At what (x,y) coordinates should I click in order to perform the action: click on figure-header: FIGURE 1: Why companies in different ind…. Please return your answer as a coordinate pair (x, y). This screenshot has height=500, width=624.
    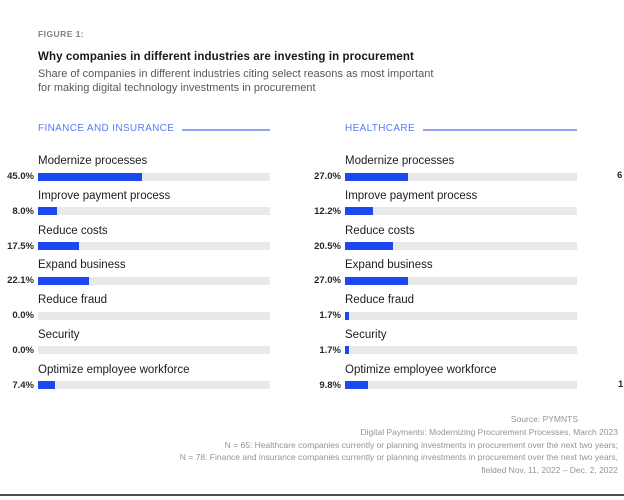
    Looking at the image, I should click on (241, 62).